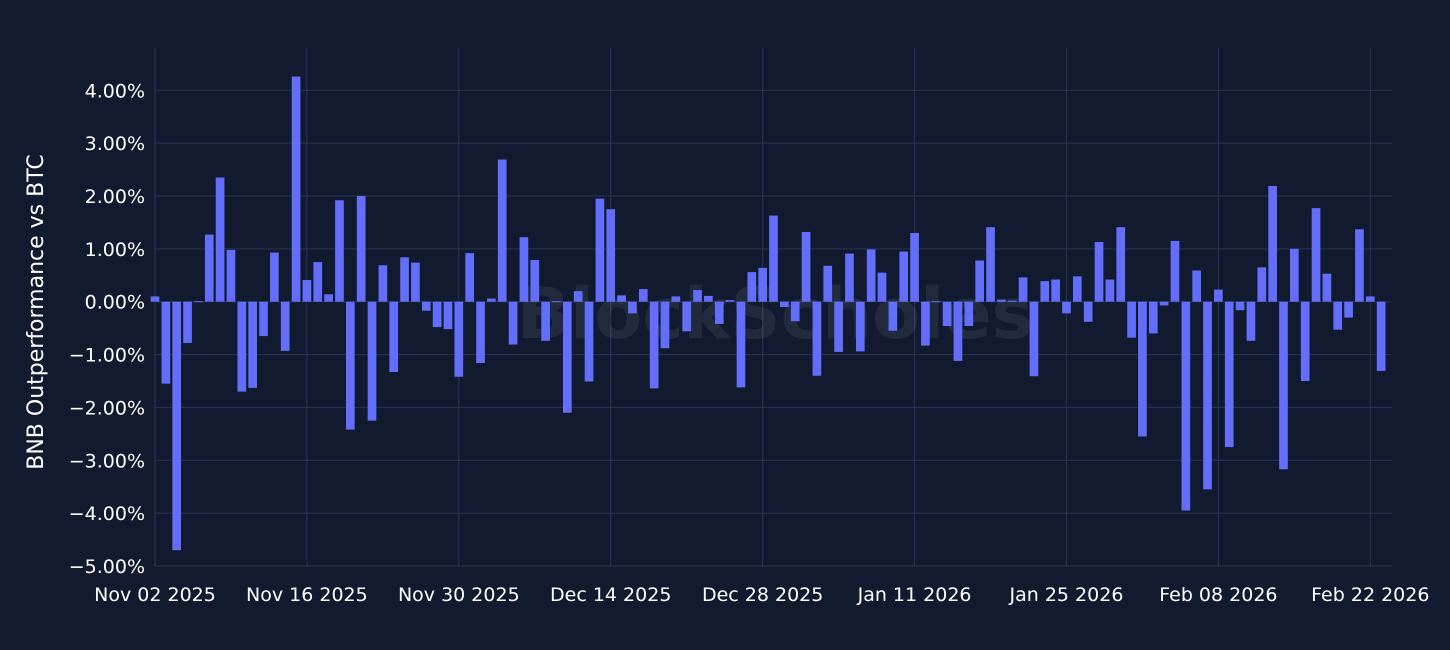 The height and width of the screenshot is (650, 1450). I want to click on x-tick-label: Nov 30 2025, so click(459, 595).